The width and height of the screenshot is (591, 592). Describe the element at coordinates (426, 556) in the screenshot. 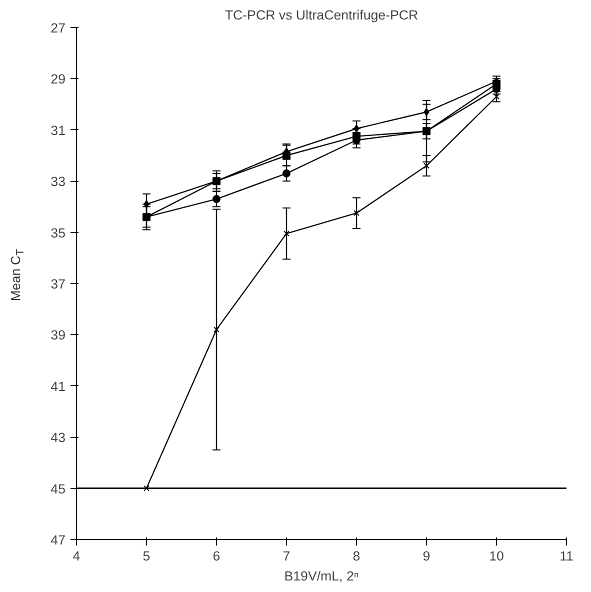

I see `x-tick-label: 9` at that location.